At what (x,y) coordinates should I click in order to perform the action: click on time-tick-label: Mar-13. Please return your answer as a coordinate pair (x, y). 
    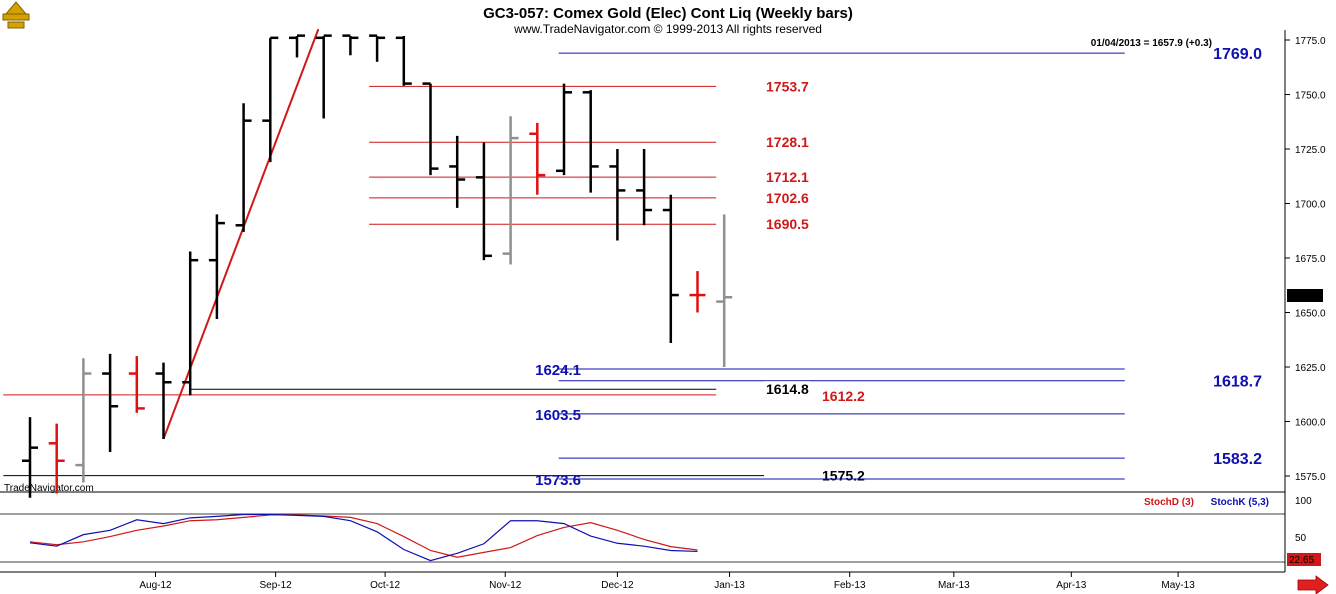
    Looking at the image, I should click on (954, 585).